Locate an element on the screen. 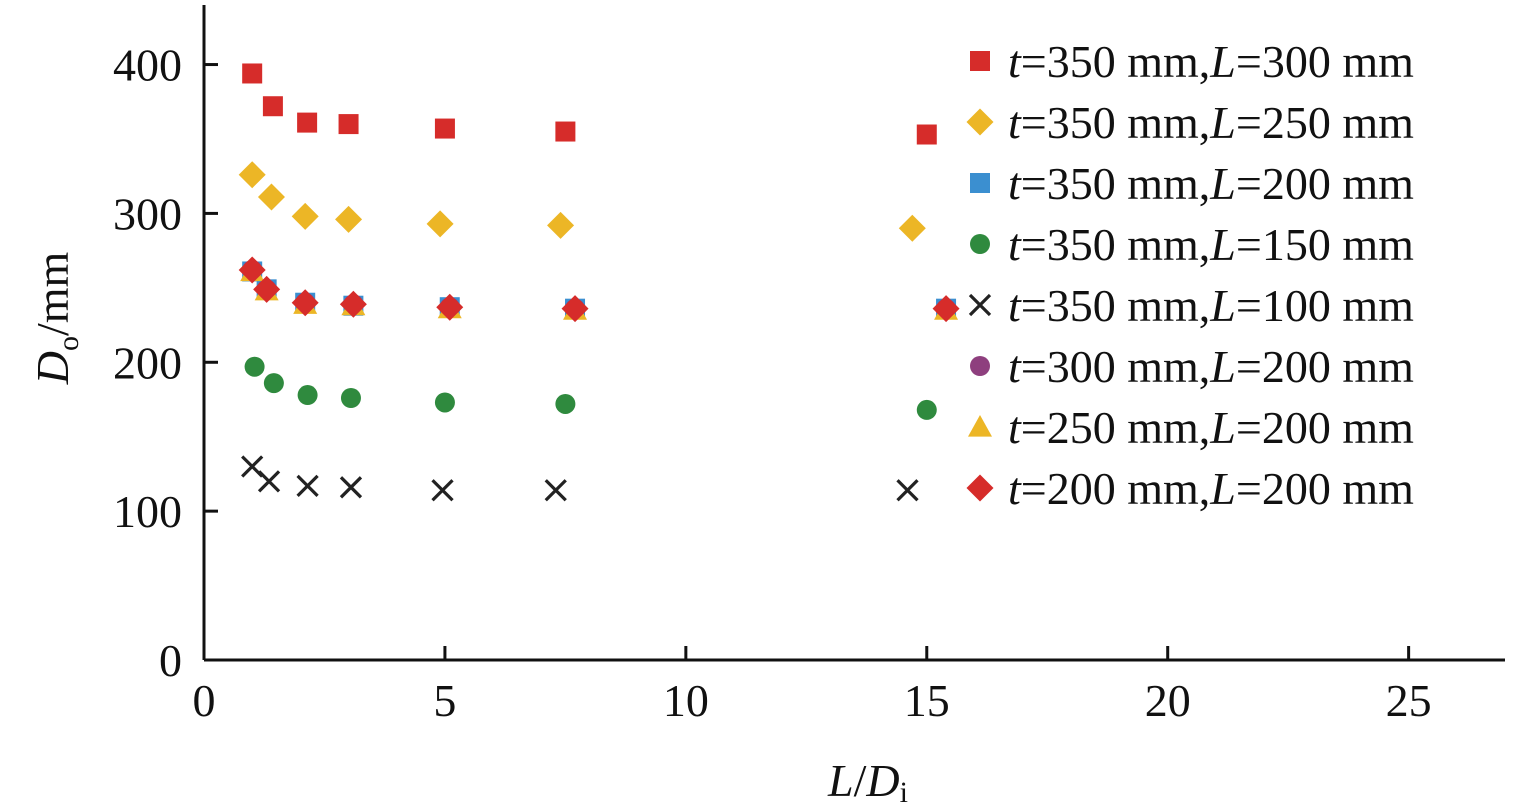  x-tick-label: 15 is located at coordinates (927, 700).